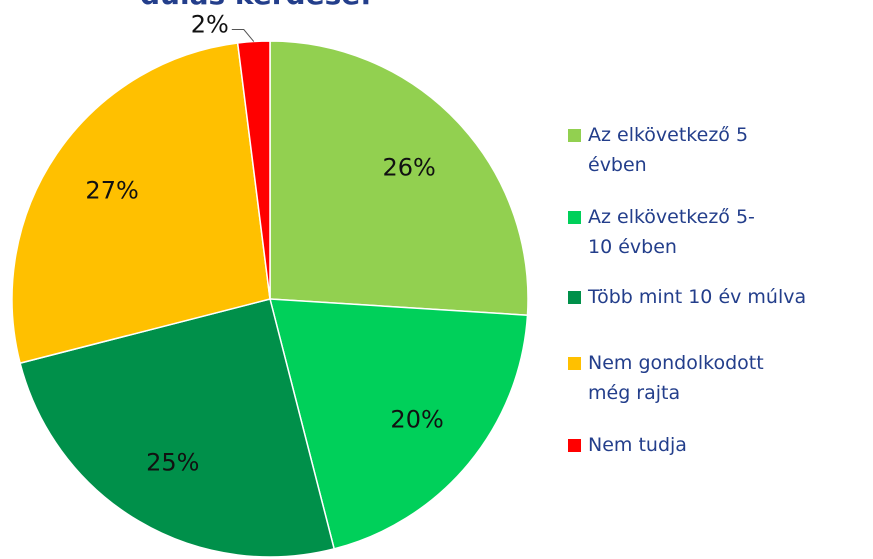  I want to click on data-label: 27%, so click(111, 191).